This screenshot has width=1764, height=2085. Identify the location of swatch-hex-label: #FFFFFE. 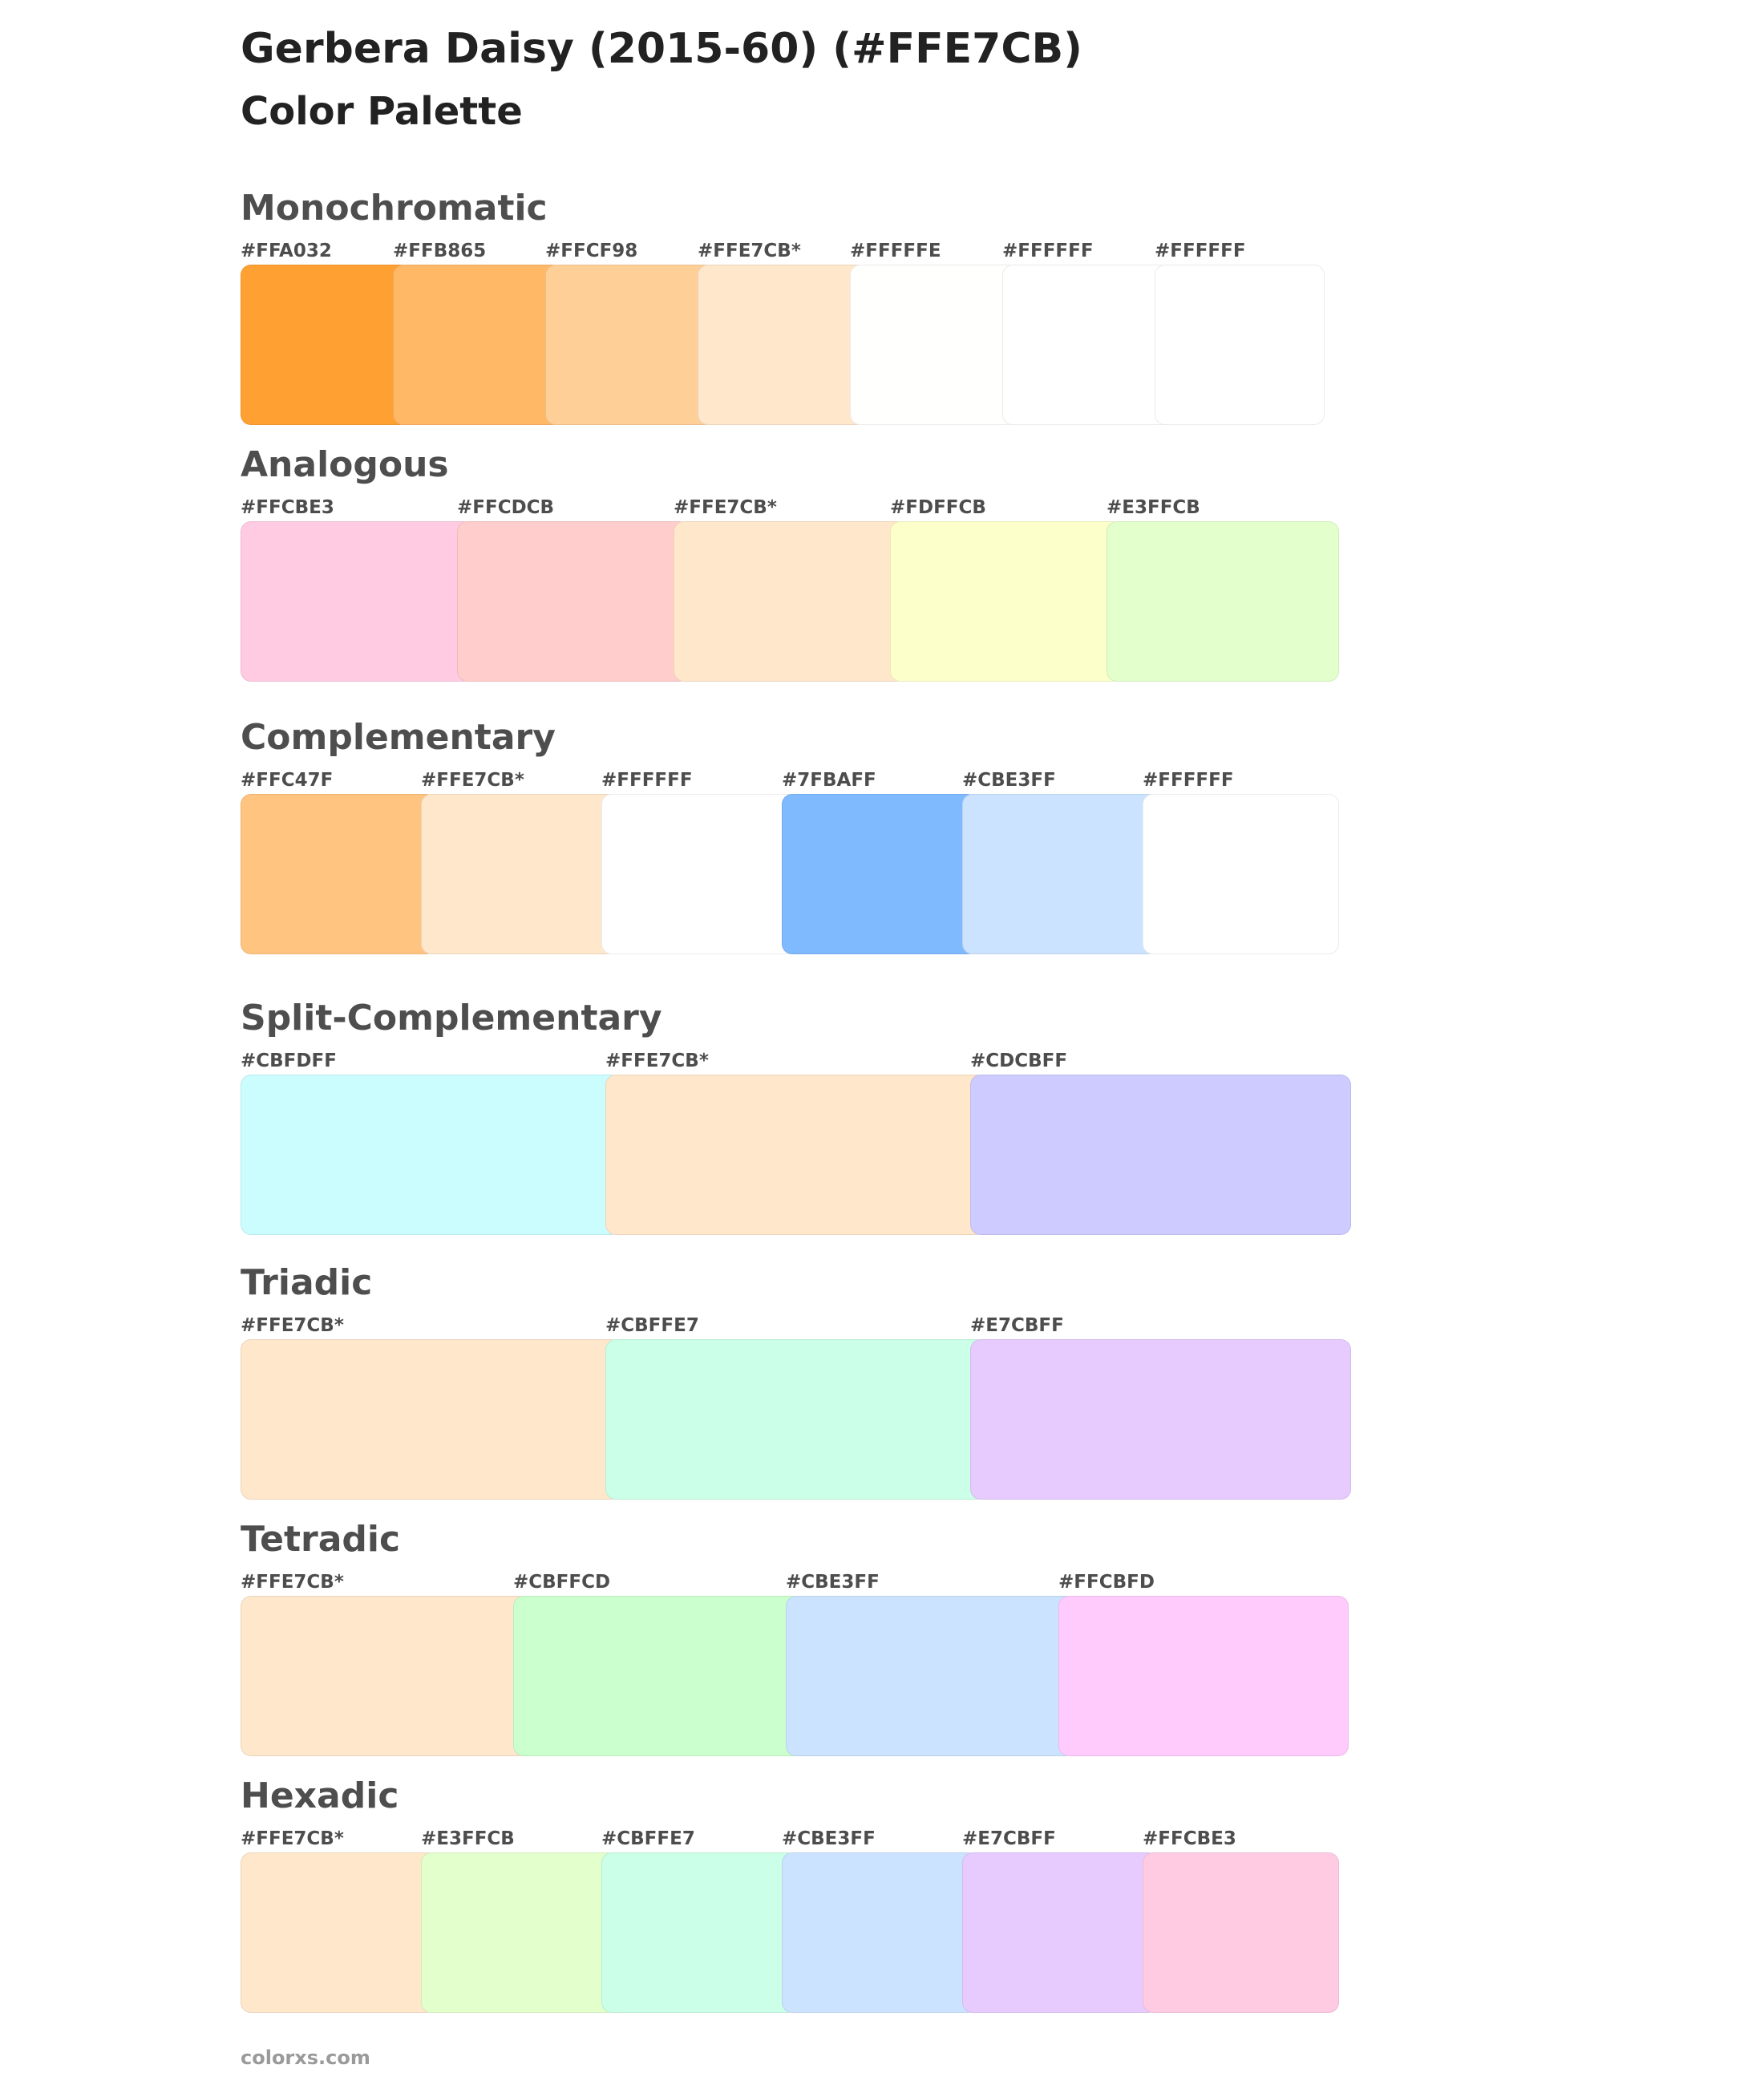
(895, 251).